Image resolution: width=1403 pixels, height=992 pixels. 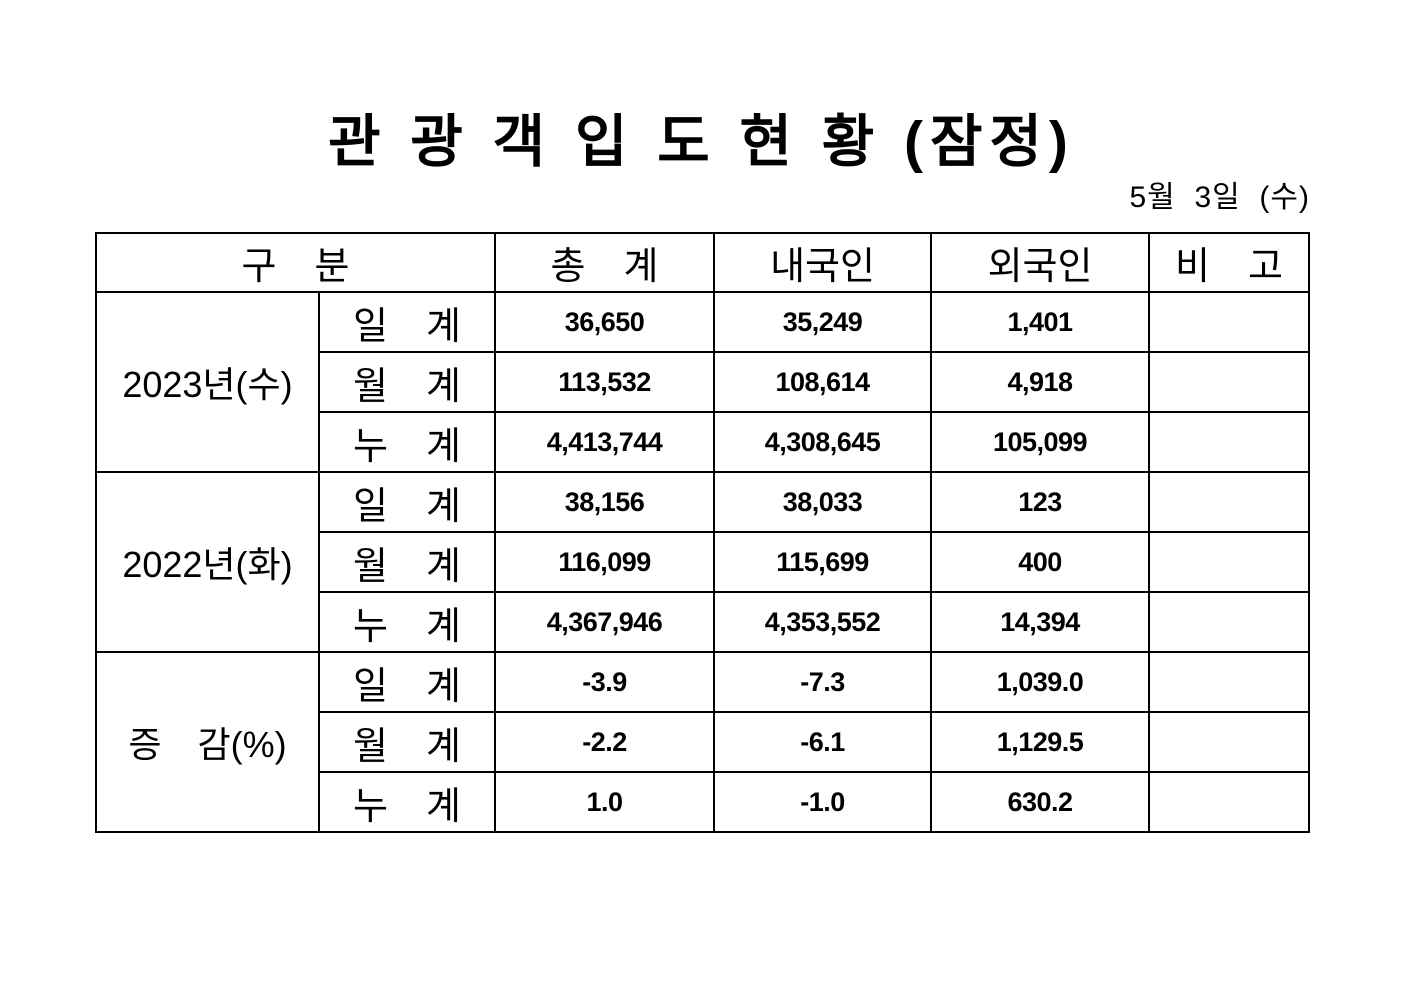 I want to click on year-cell-2022: 2022년(화), so click(x=207, y=562).